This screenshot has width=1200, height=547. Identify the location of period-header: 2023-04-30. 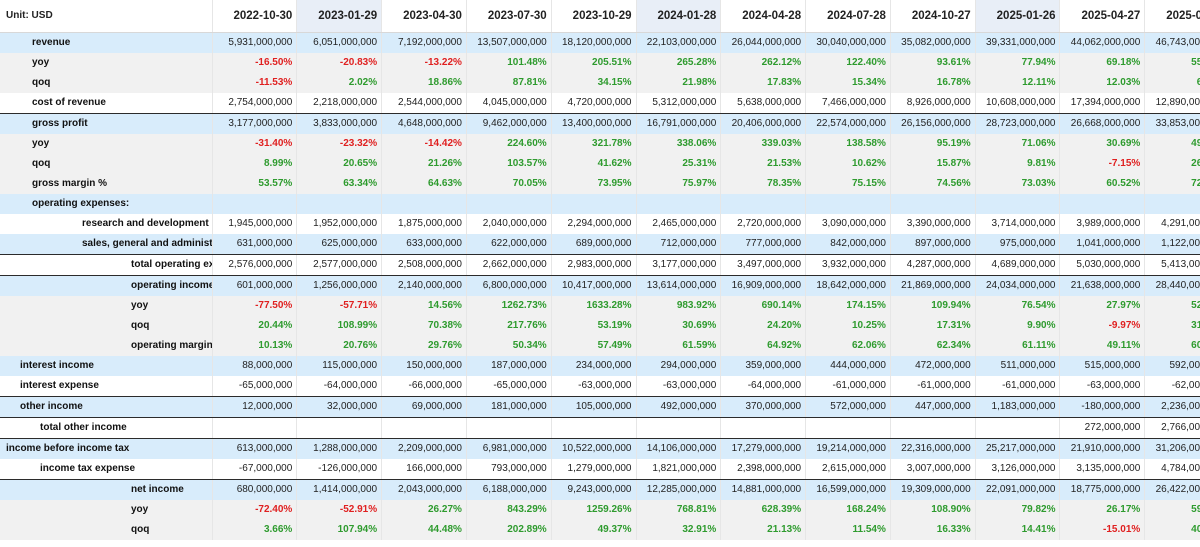
(424, 16).